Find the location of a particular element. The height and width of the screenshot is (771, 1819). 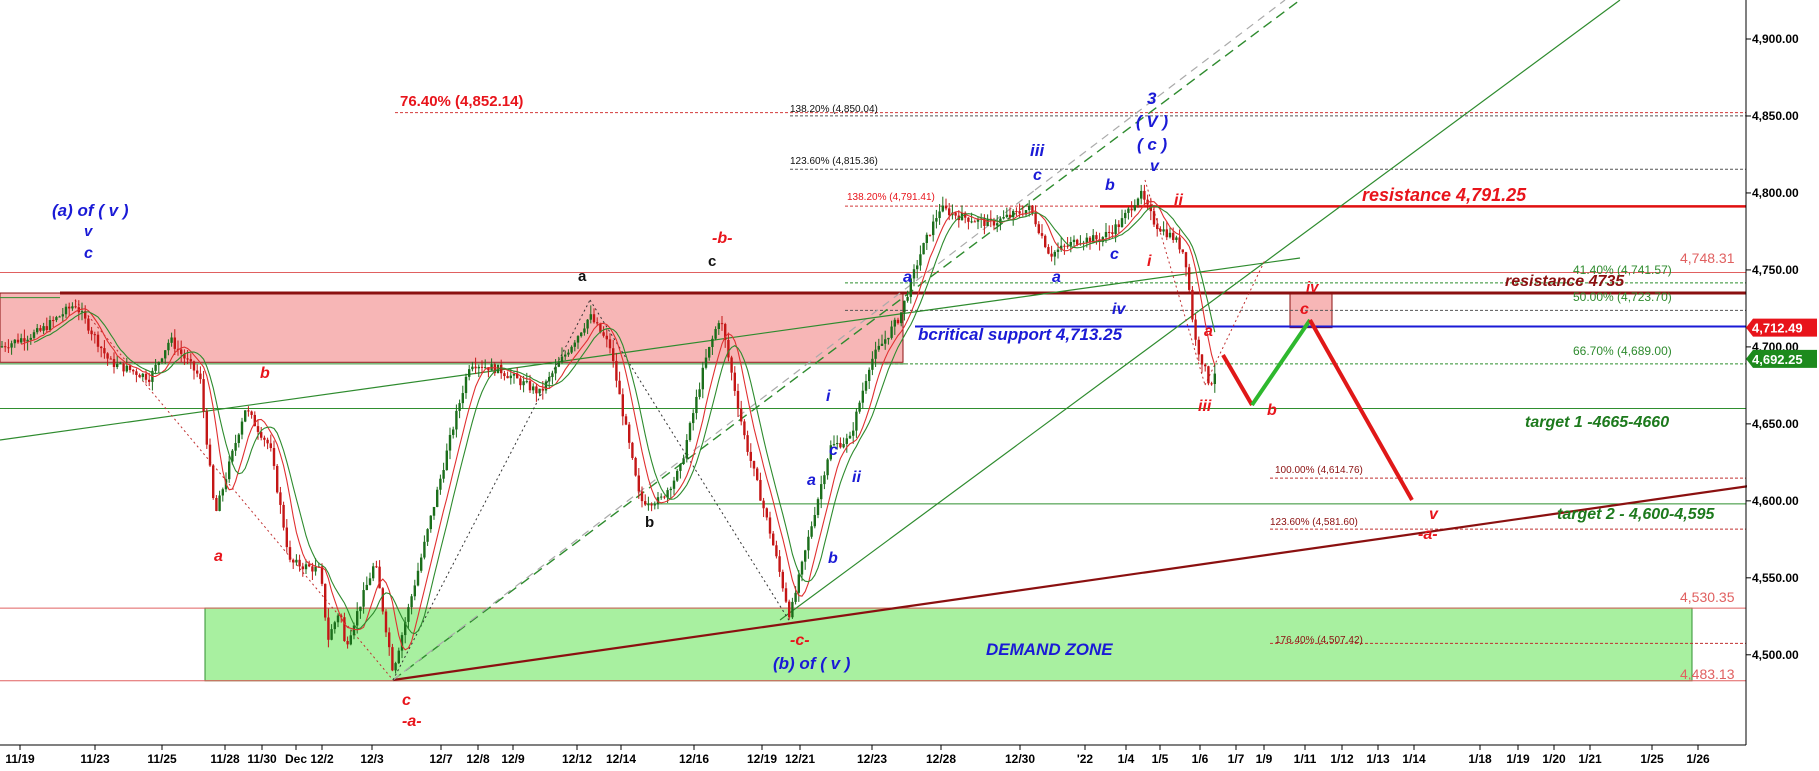

x-tick-label: 12/28 is located at coordinates (941, 759).